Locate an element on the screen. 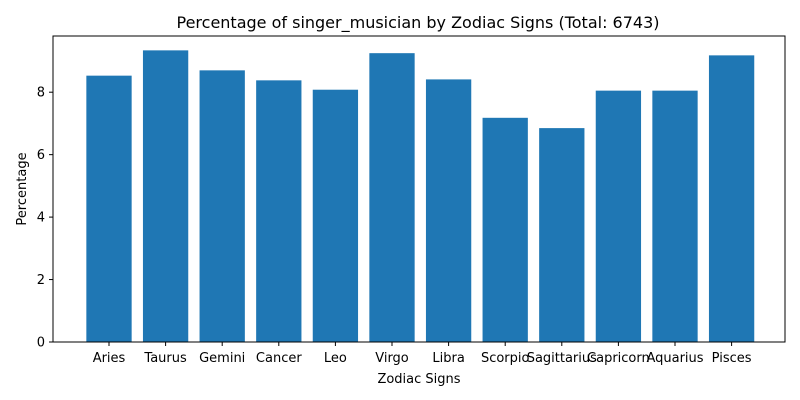 This screenshot has height=400, width=800. x-tick-label-leo: Leo is located at coordinates (335, 358).